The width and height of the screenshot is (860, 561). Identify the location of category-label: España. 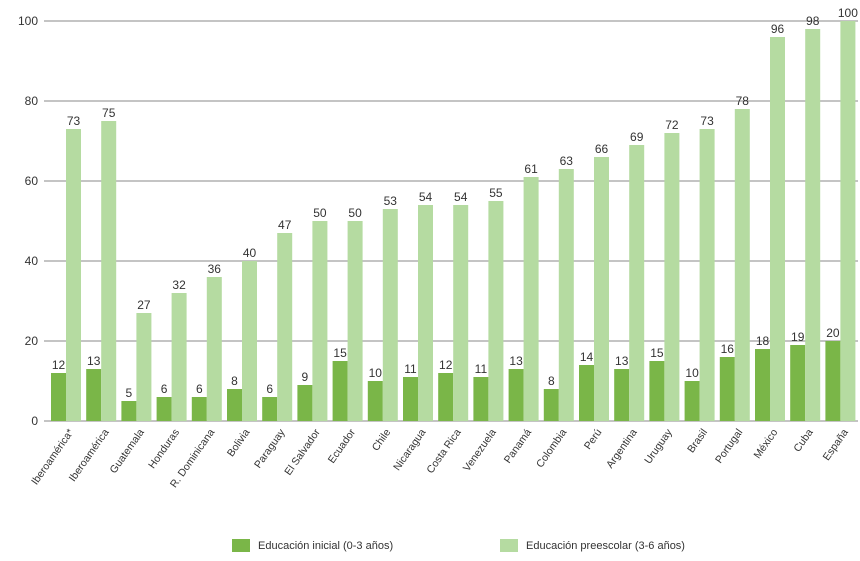
(836, 445).